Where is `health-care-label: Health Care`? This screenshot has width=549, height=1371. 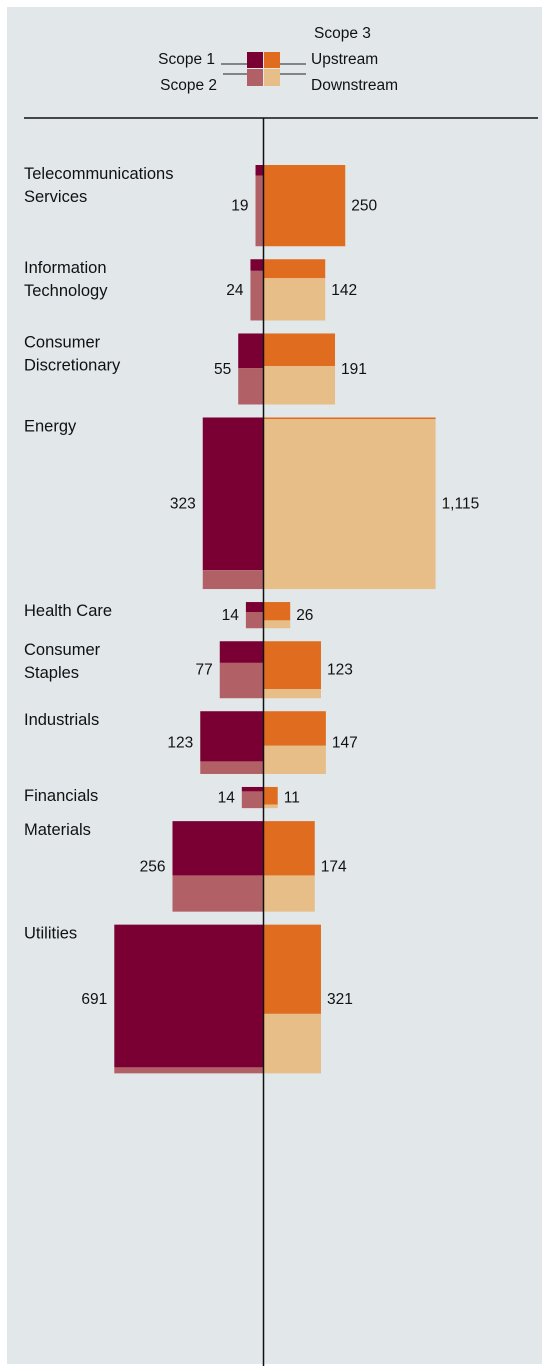
health-care-label: Health Care is located at coordinates (68, 611).